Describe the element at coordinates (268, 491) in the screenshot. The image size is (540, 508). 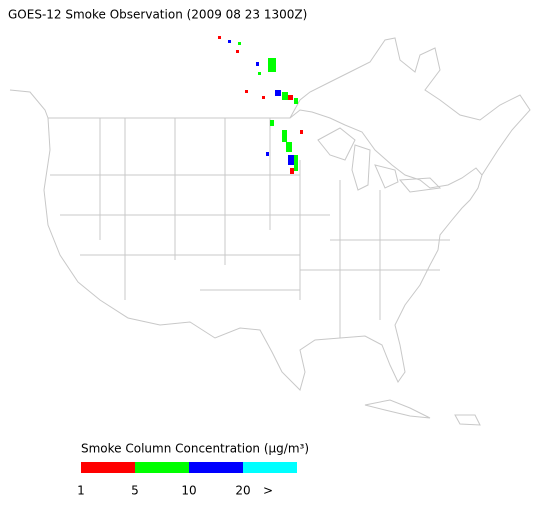
I see `colorbar-overflow: >` at that location.